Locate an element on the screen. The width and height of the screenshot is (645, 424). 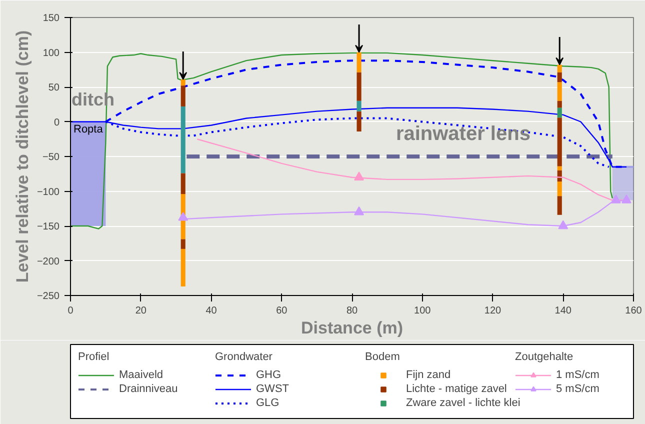
y-tick-label: 150 is located at coordinates (51, 18).